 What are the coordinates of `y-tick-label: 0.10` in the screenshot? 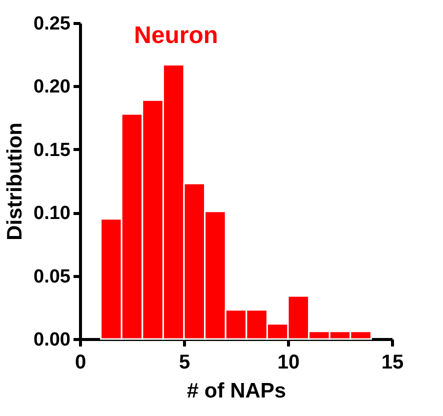 It's located at (52, 213).